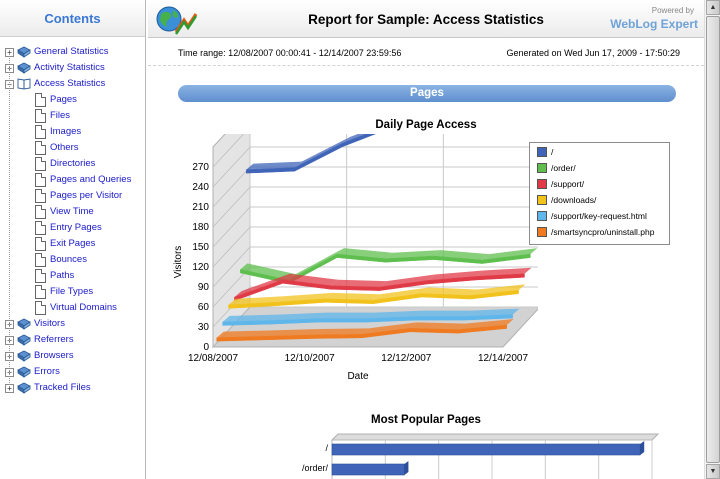 Image resolution: width=720 pixels, height=479 pixels. I want to click on chart-top-wall, so click(495, 437).